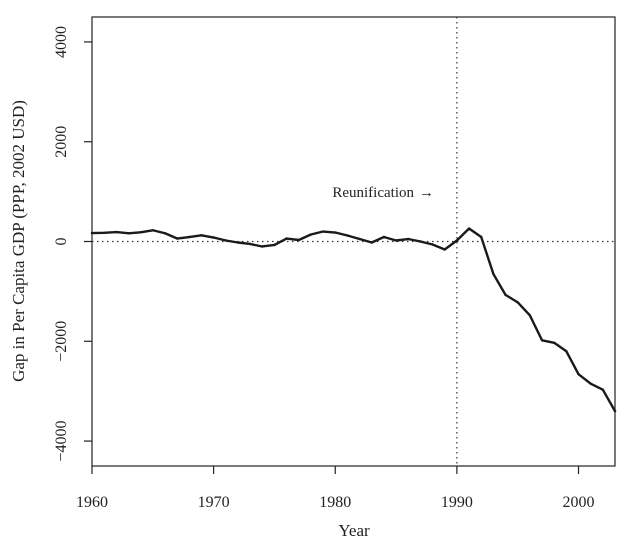 This screenshot has width=626, height=547. I want to click on annotation-arrow: →, so click(426, 193).